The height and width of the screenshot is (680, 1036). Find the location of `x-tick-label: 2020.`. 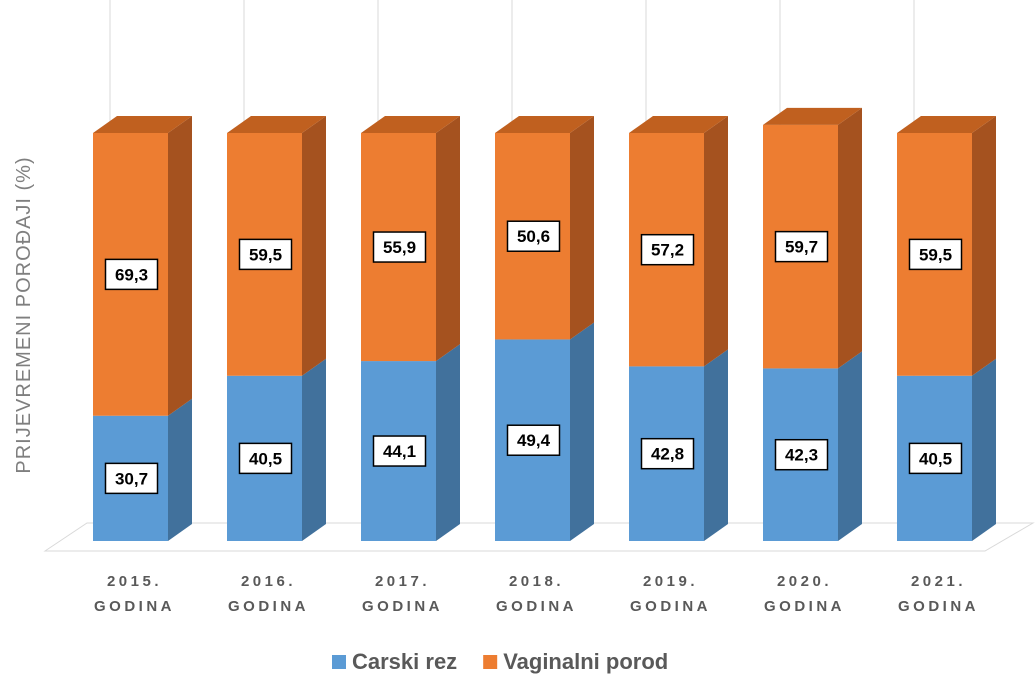

x-tick-label: 2020. is located at coordinates (804, 581).